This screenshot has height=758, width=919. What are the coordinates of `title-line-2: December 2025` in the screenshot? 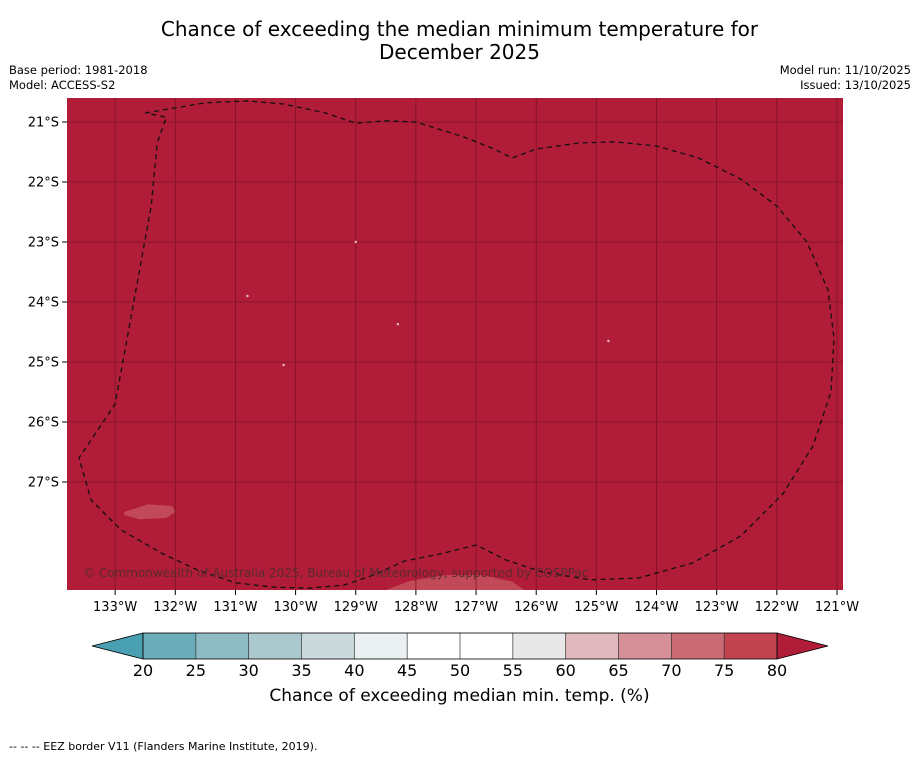 It's located at (459, 52).